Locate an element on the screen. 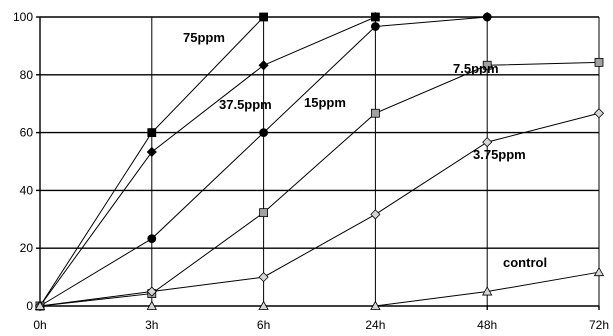  x-tick-label: 72h is located at coordinates (599, 325).